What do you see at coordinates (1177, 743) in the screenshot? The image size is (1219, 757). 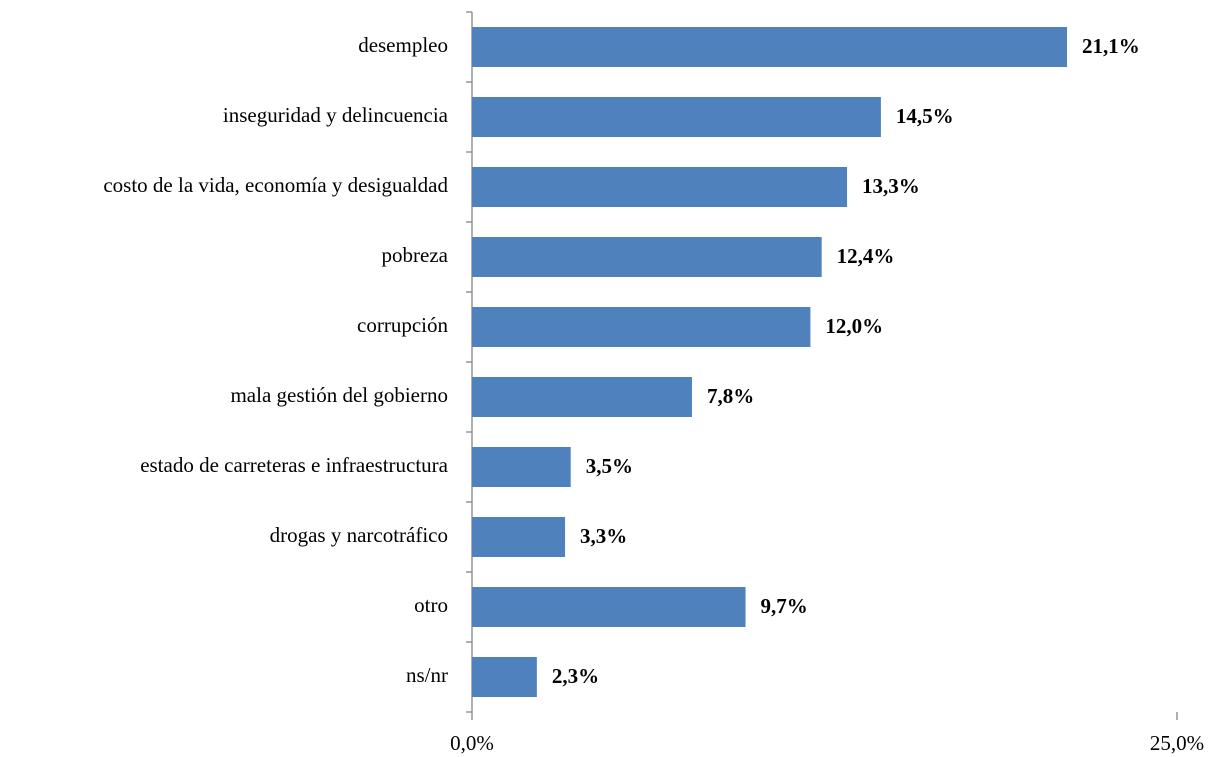 I see `x-tick-label: 25,0%` at bounding box center [1177, 743].